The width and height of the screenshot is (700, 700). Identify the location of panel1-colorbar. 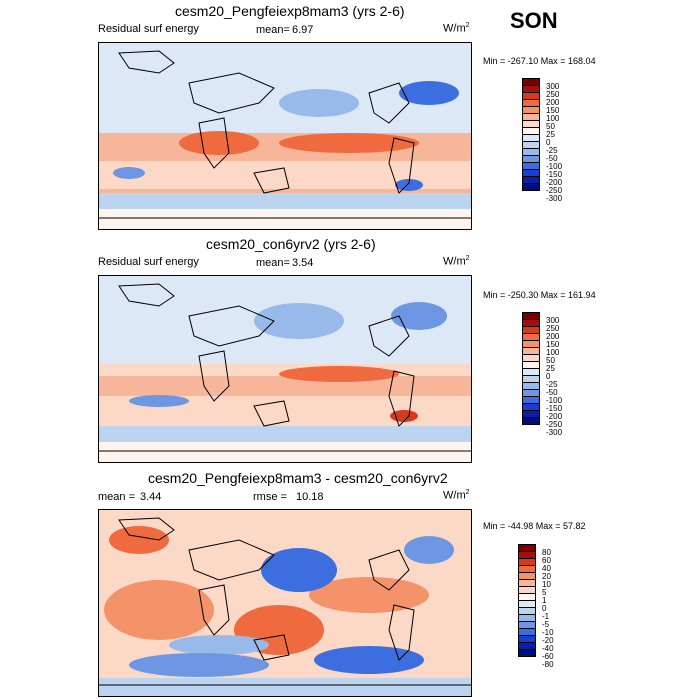
(531, 134).